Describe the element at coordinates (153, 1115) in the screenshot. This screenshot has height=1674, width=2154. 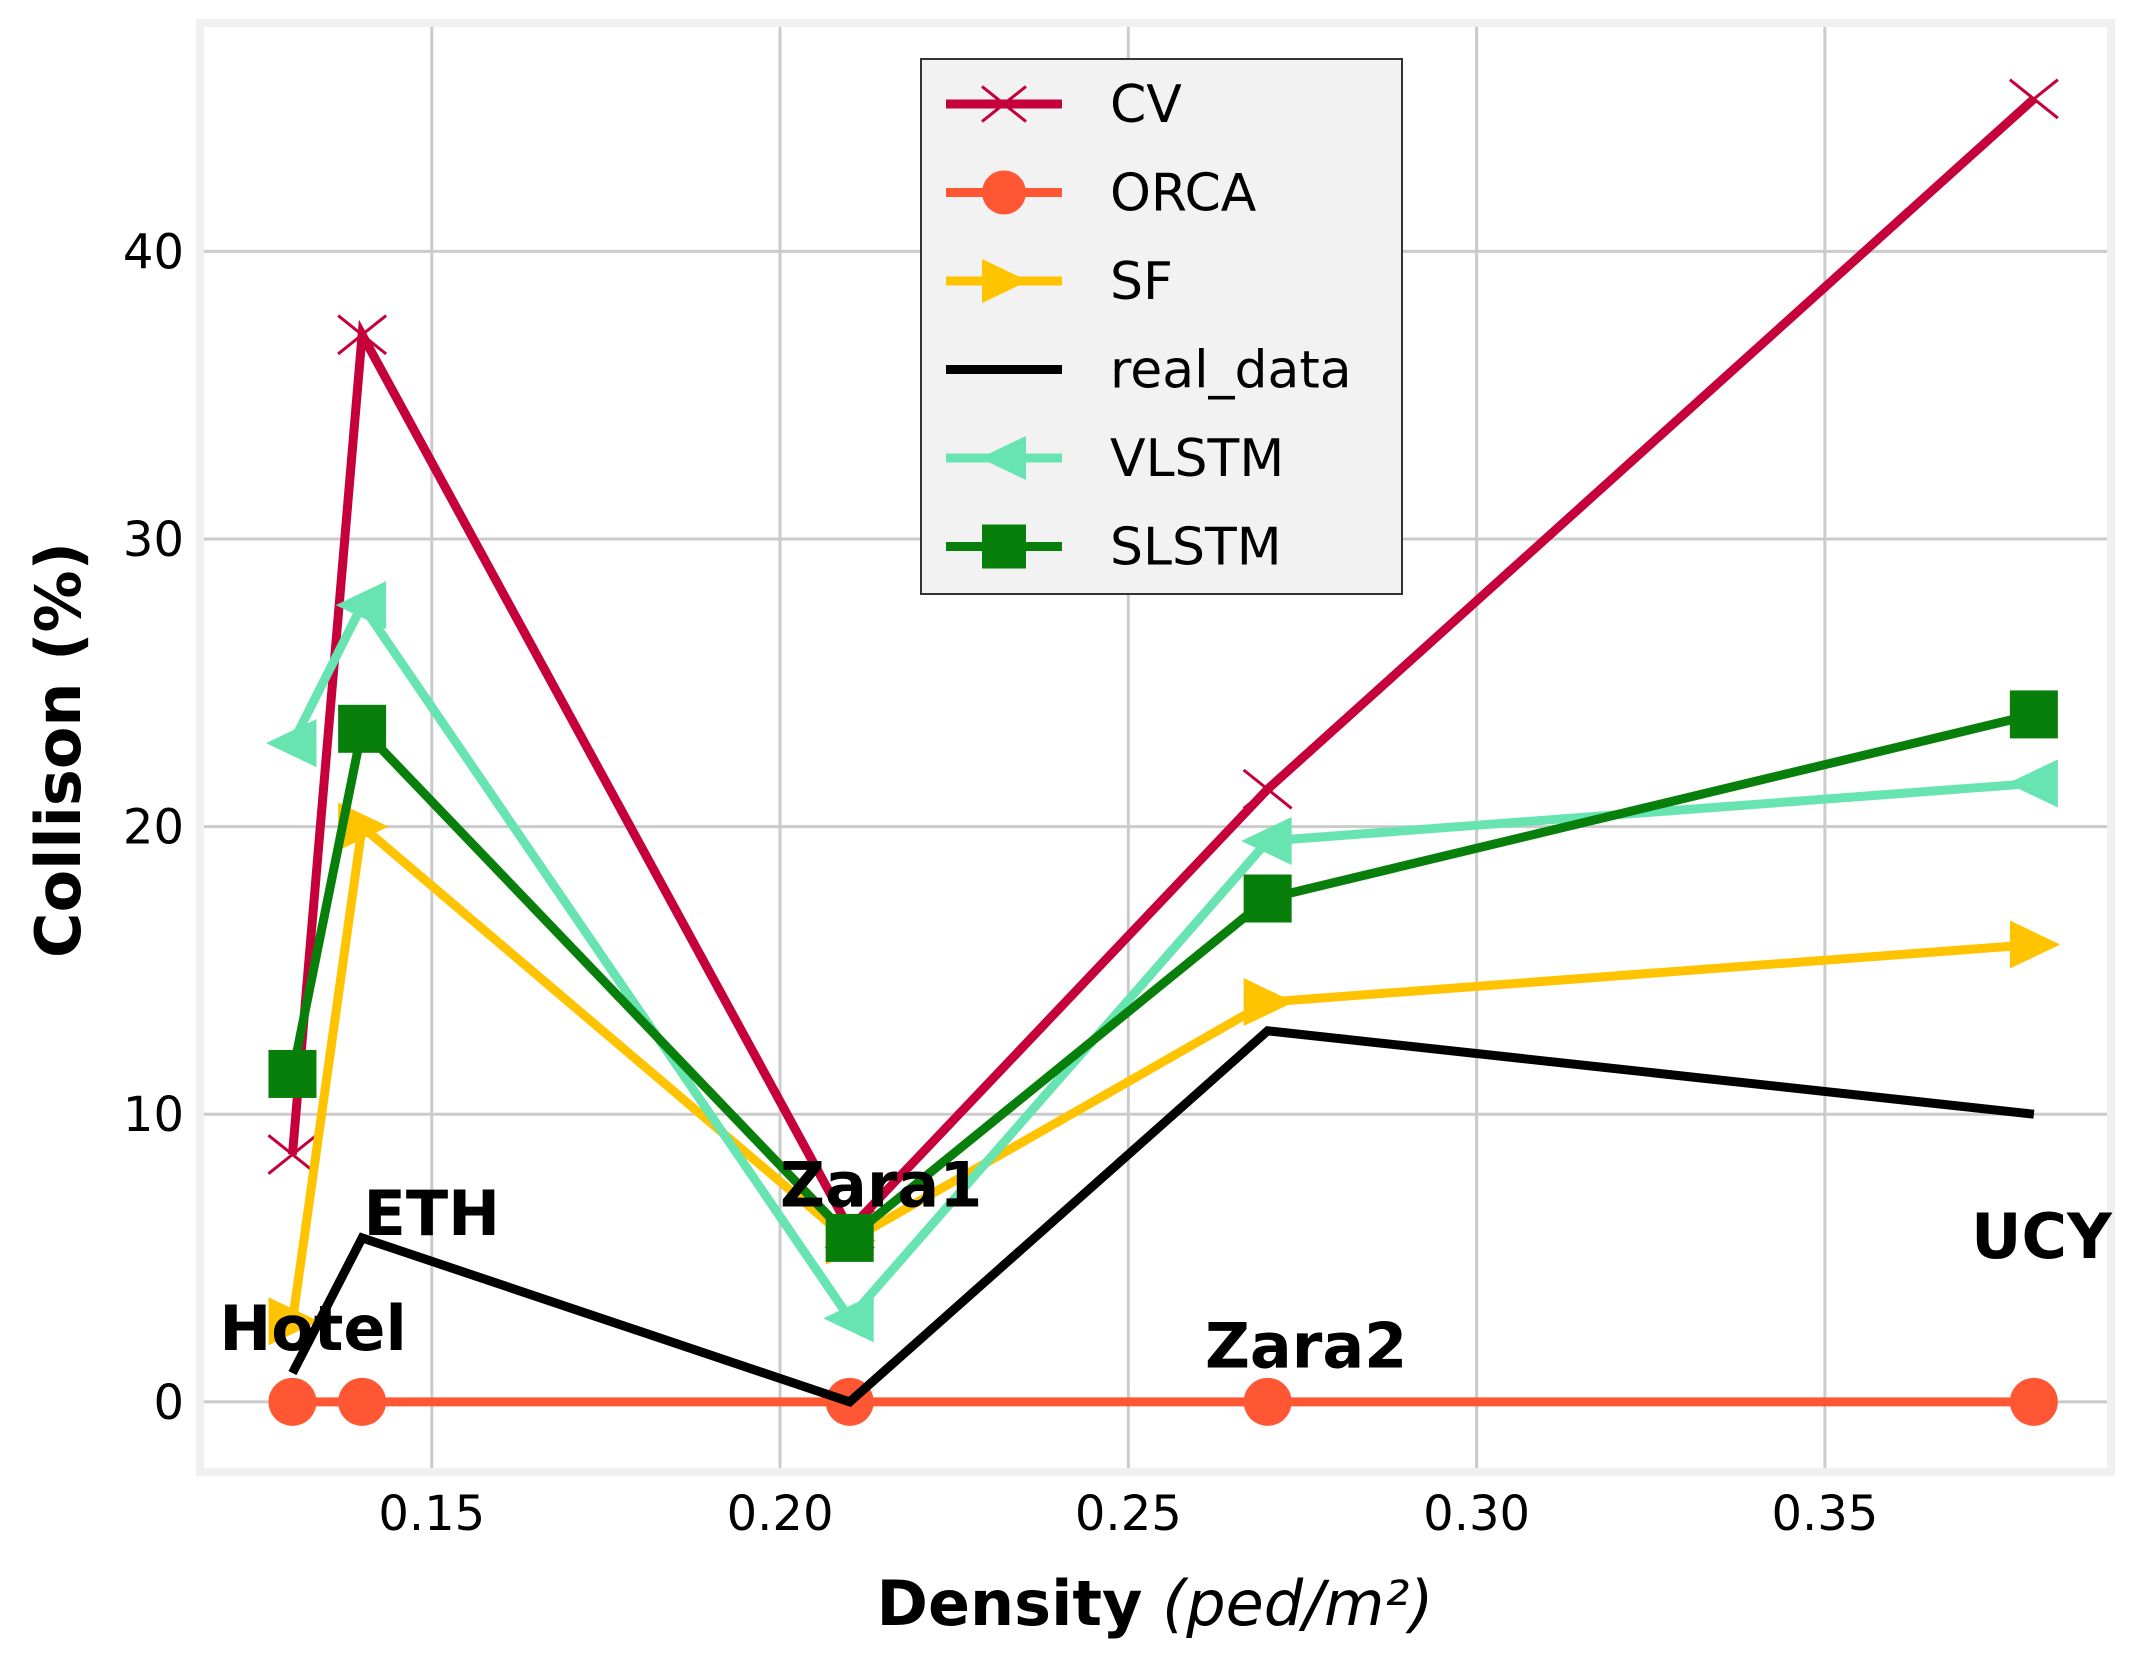
I see `y-tick-label: 10` at that location.